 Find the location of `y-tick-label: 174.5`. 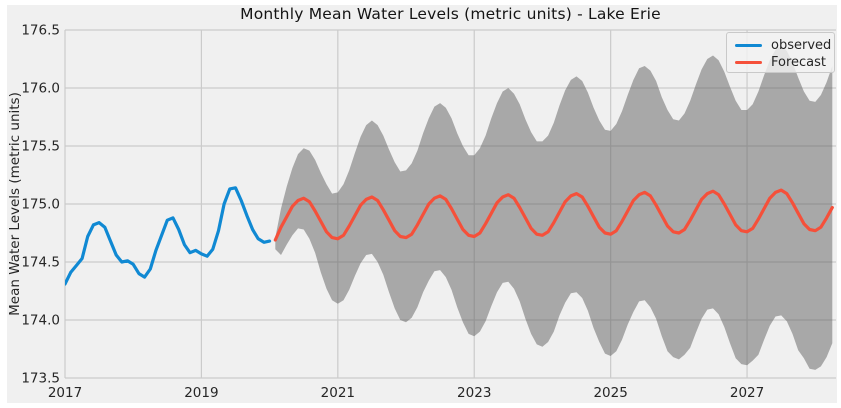

y-tick-label: 174.5 is located at coordinates (40, 263).